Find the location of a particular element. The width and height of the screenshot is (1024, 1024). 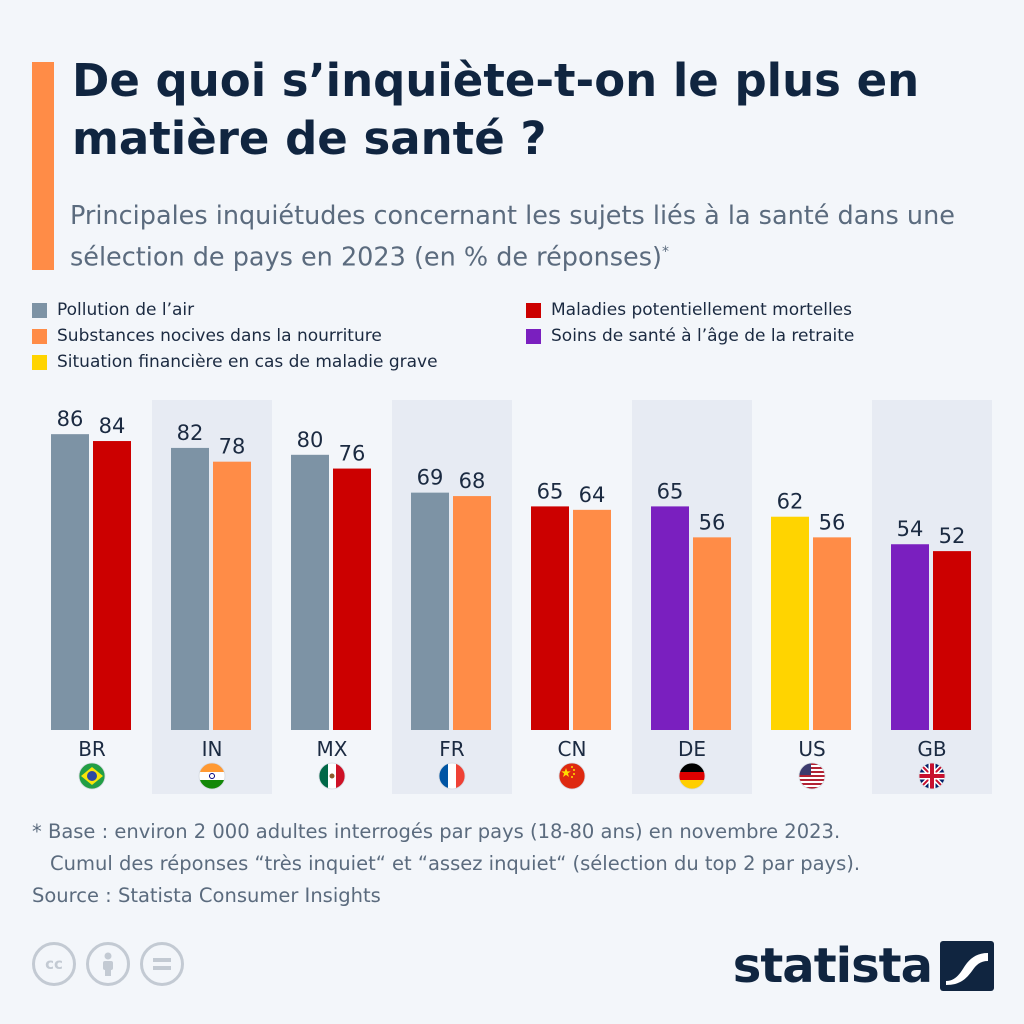

data-label-fr-2: 68 is located at coordinates (472, 481).